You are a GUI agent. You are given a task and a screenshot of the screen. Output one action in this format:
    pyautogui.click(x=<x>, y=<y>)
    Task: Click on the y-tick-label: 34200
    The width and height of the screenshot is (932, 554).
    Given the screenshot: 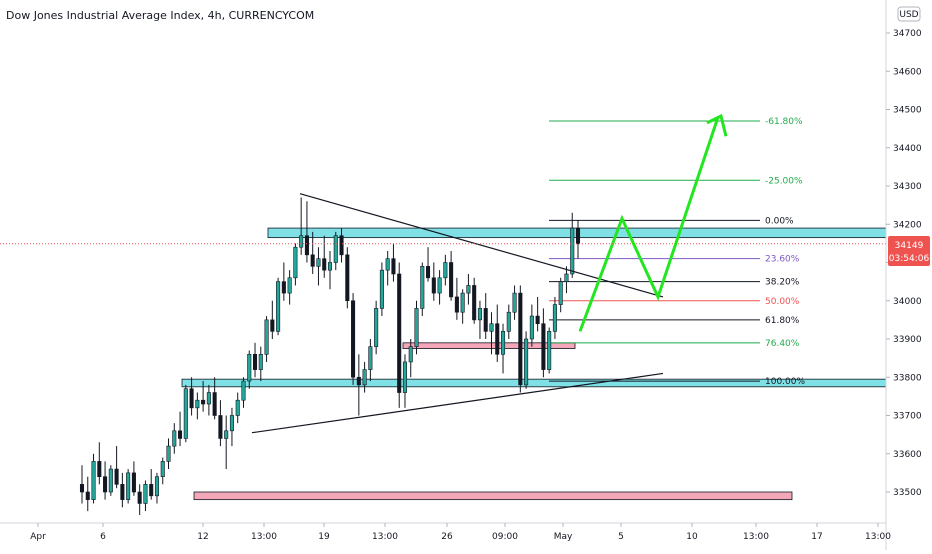 What is the action you would take?
    pyautogui.click(x=907, y=225)
    